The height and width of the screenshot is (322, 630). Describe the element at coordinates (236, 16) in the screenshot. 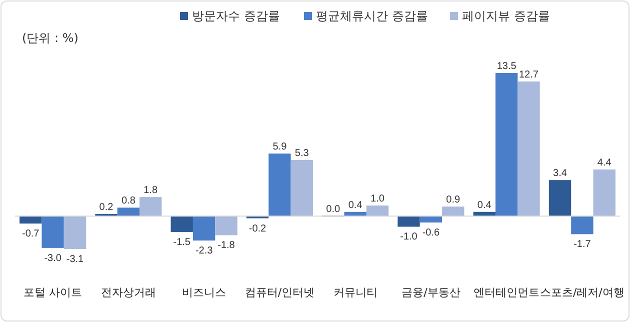

I see `legend-label: 방문자수 증감률` at that location.